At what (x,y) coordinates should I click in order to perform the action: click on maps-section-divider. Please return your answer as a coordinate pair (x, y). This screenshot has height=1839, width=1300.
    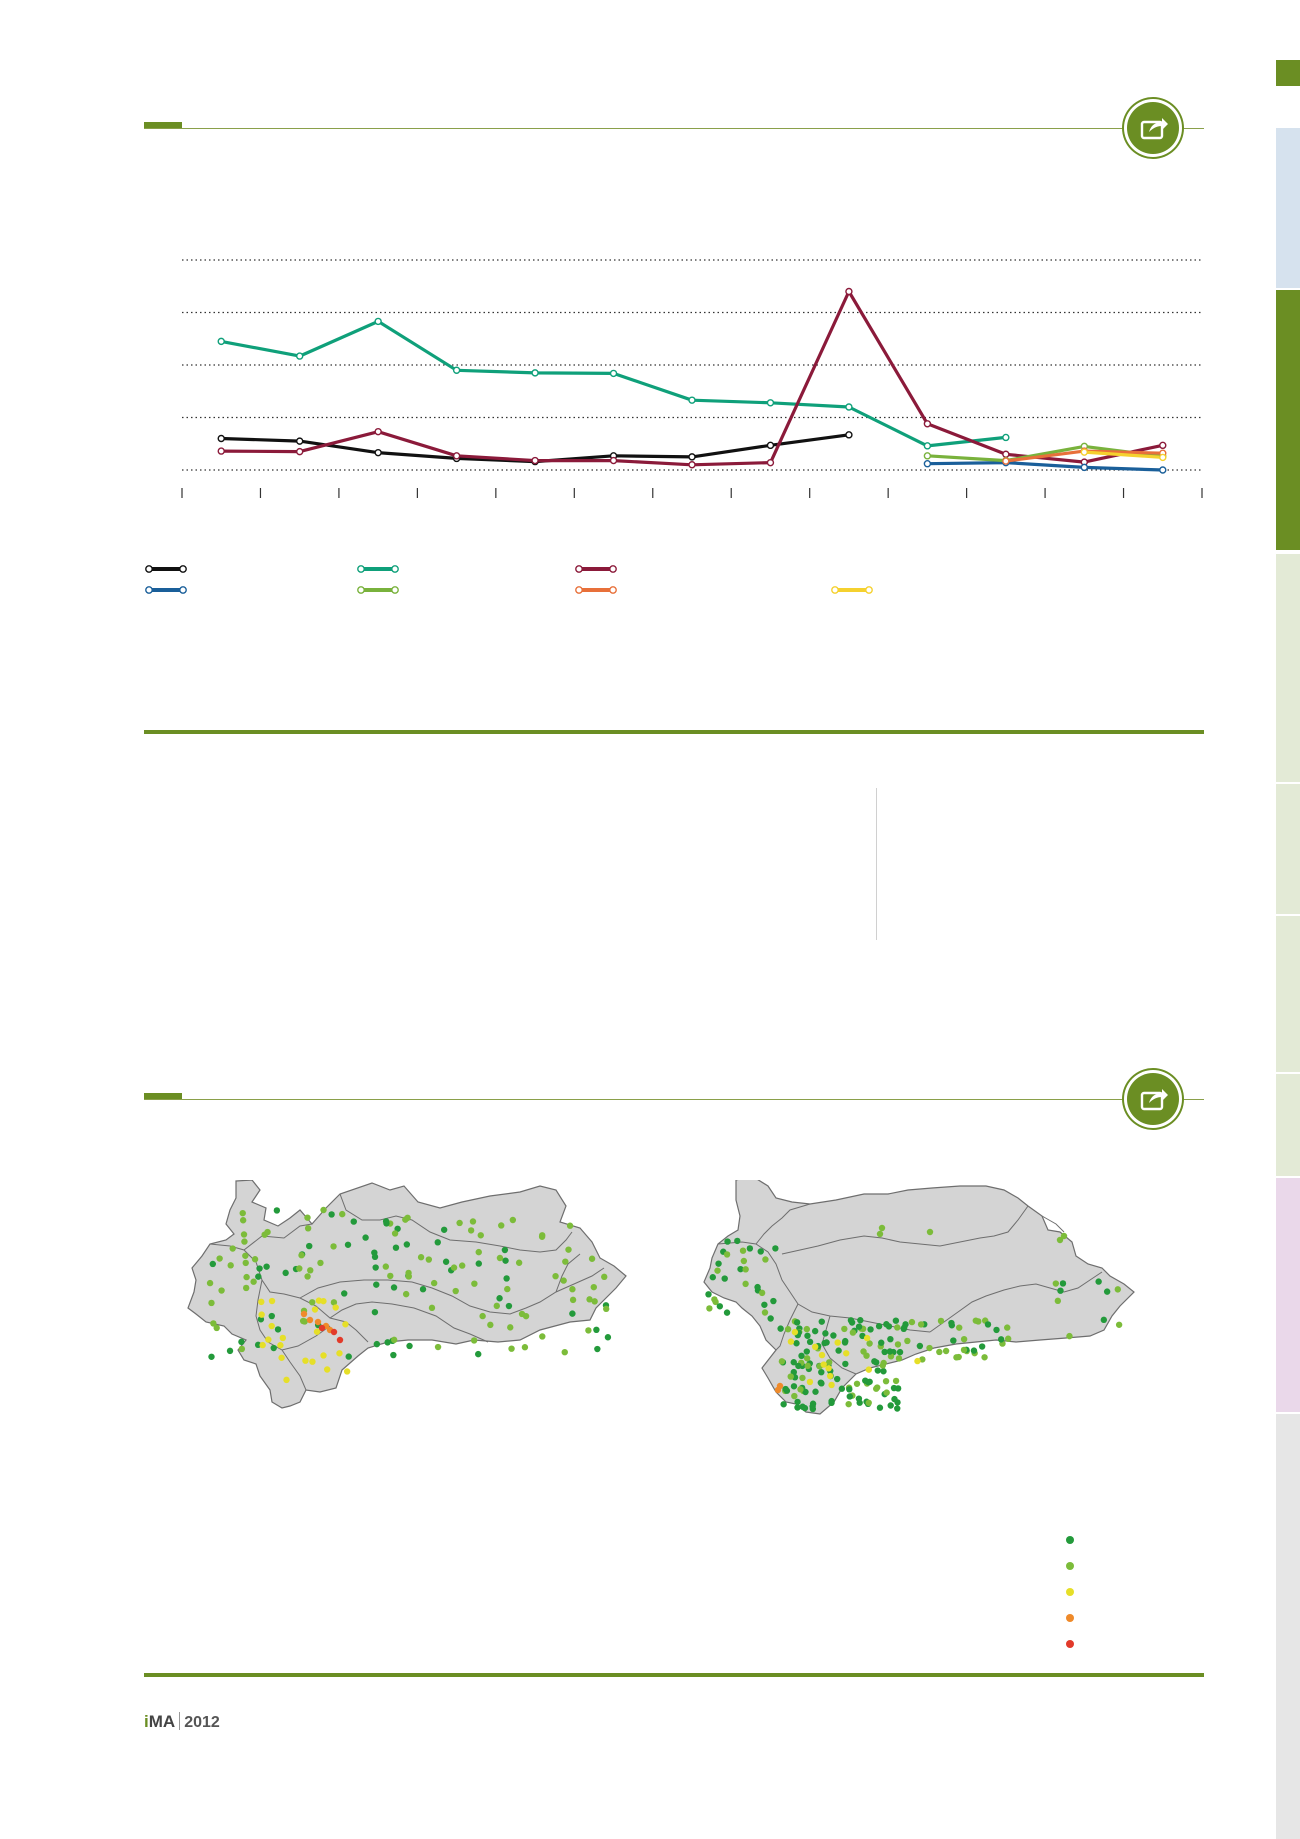
    Looking at the image, I should click on (674, 1675).